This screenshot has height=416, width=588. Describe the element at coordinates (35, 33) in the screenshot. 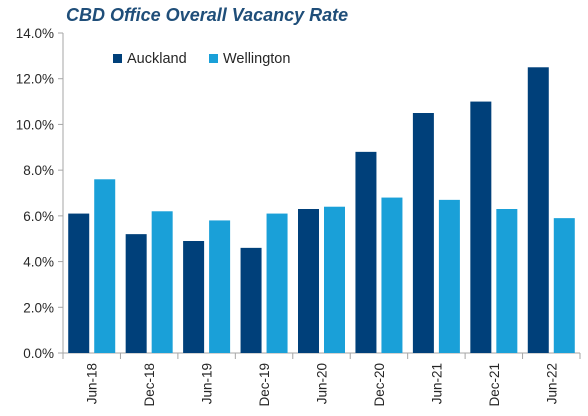

I see `y-tick-label: 14.0%` at that location.